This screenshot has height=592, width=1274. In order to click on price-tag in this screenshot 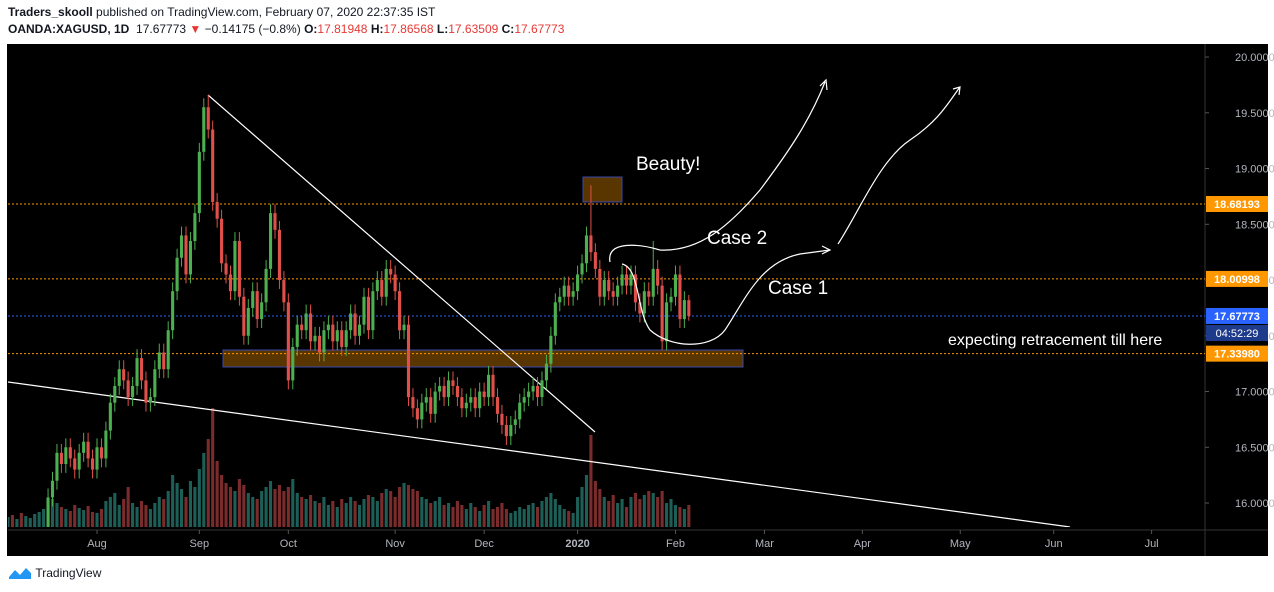, I will do `click(1237, 278)`.